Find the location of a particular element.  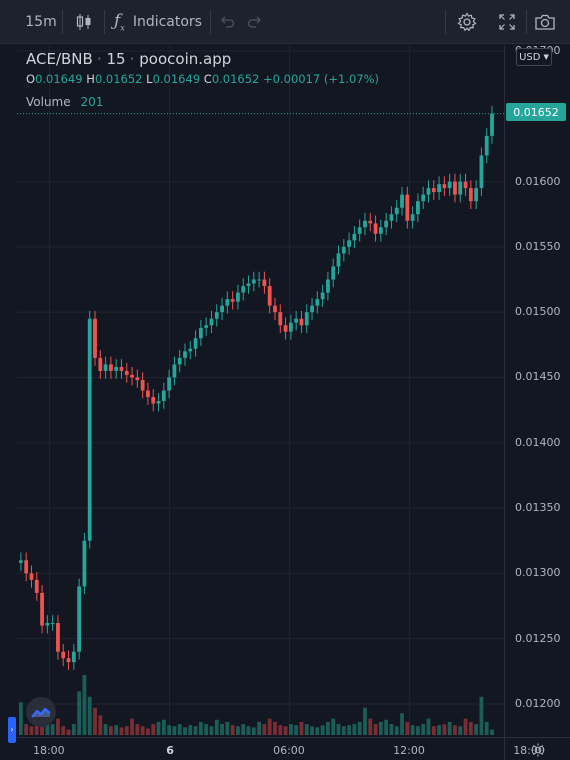

high-value: 0.01652 is located at coordinates (118, 79).